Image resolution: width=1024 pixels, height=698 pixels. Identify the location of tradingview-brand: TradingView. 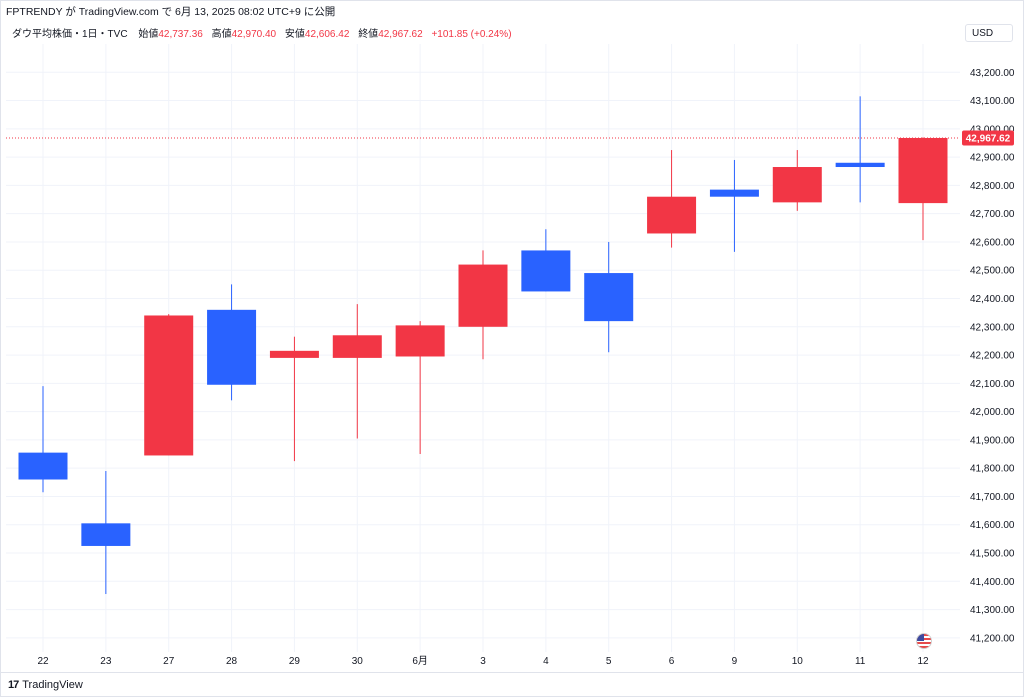
(52, 685).